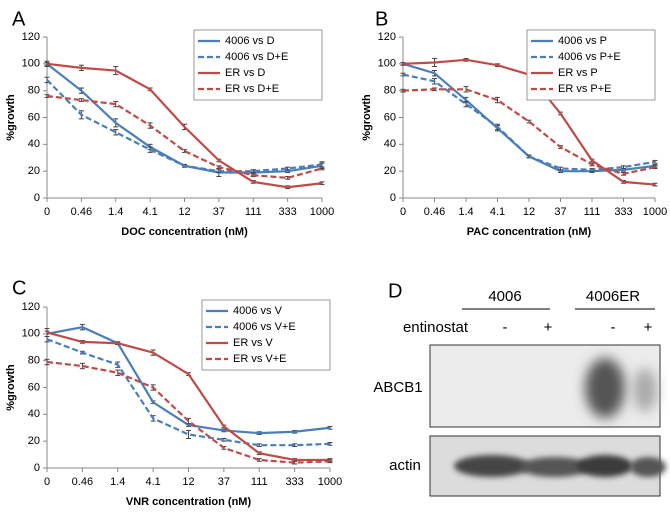 The height and width of the screenshot is (512, 670). I want to click on treatment-label: entinostat, so click(436, 327).